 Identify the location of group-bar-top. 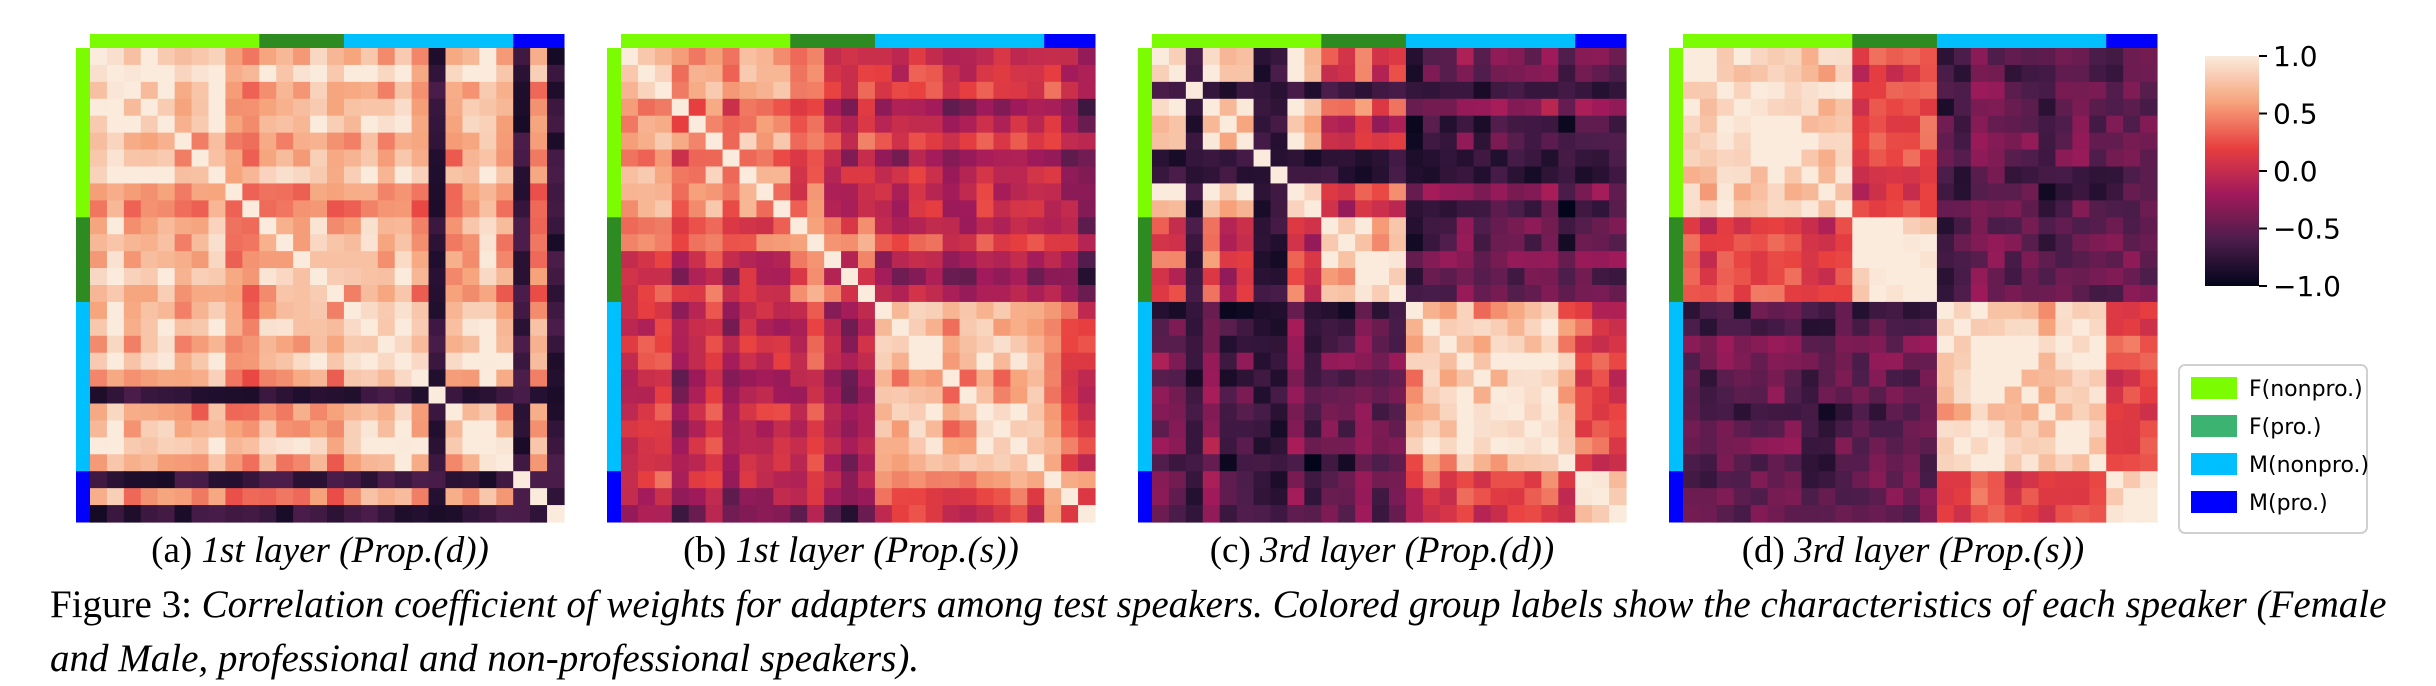
(959, 41).